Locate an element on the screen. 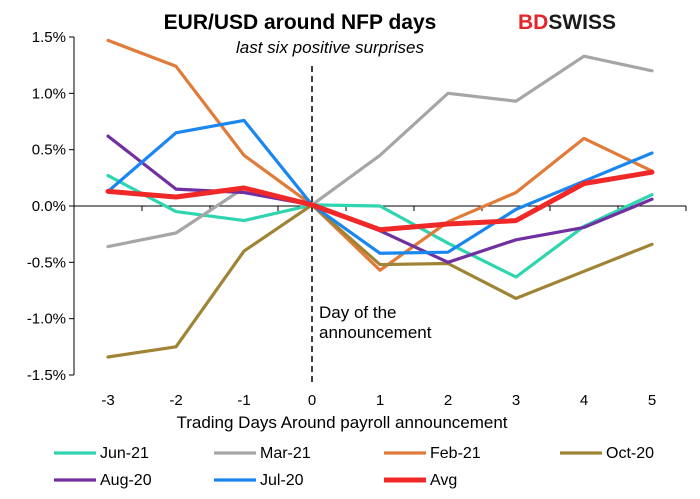  x-tick-label: 0 is located at coordinates (312, 400).